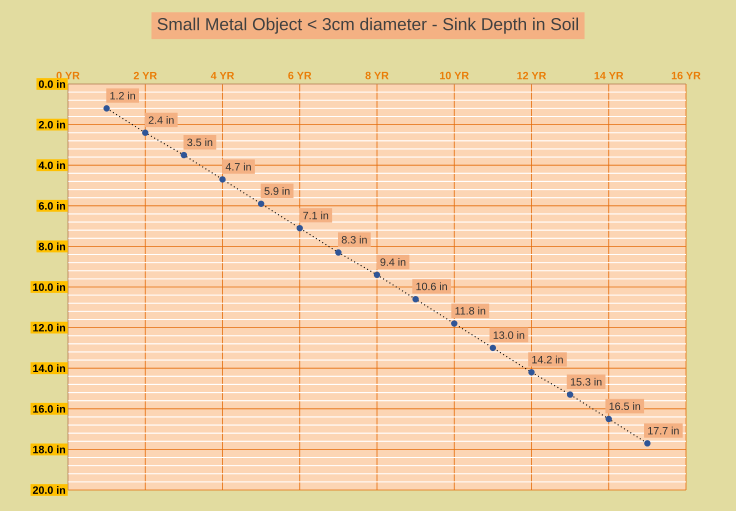 This screenshot has width=736, height=511. What do you see at coordinates (52, 124) in the screenshot?
I see `y-tick-label: 2.0 in` at bounding box center [52, 124].